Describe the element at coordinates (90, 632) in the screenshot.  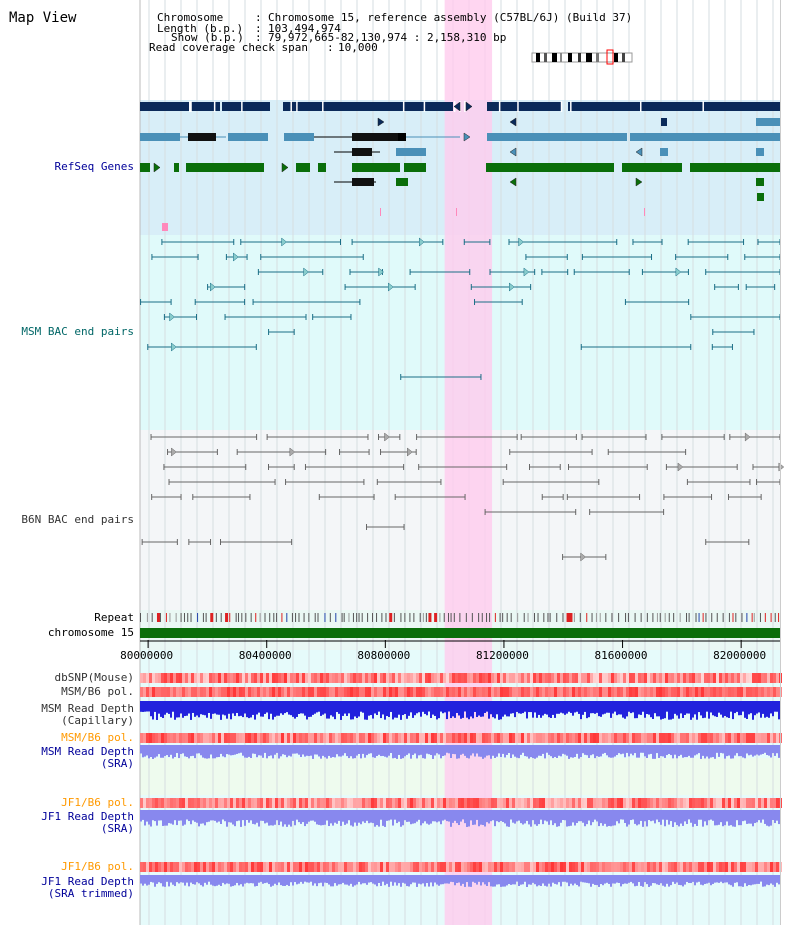
I see `track-label-chromosome: chromosome 15` at that location.